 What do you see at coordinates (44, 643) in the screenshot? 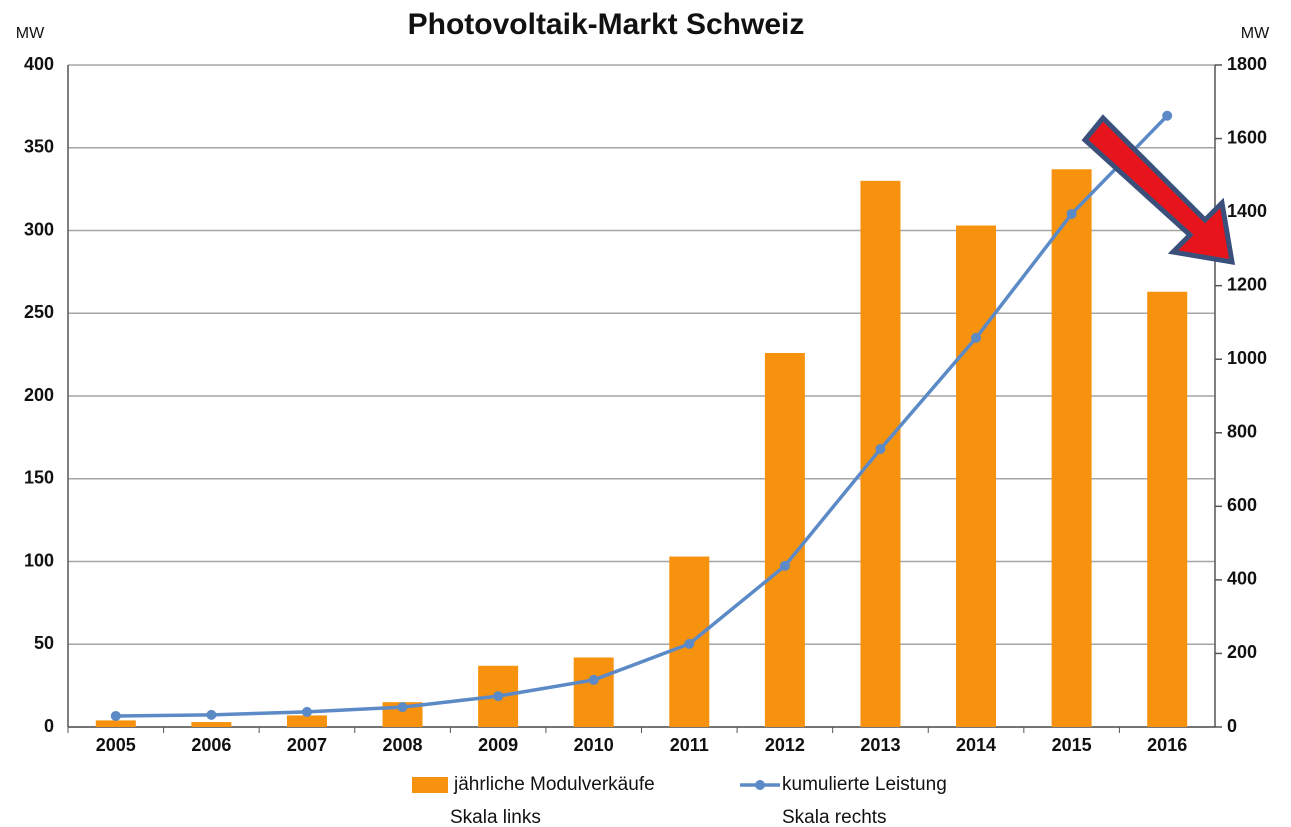
I see `y-tick-label: 50` at bounding box center [44, 643].